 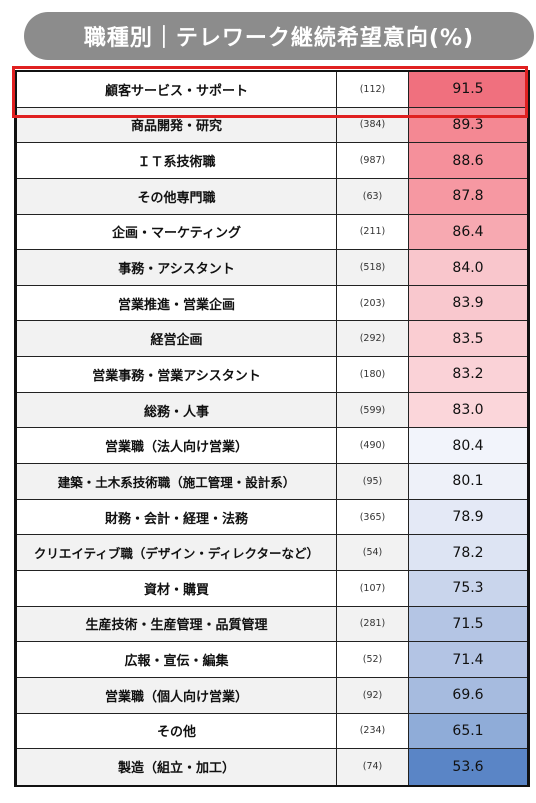 I want to click on row-value: 83.2, so click(x=468, y=374).